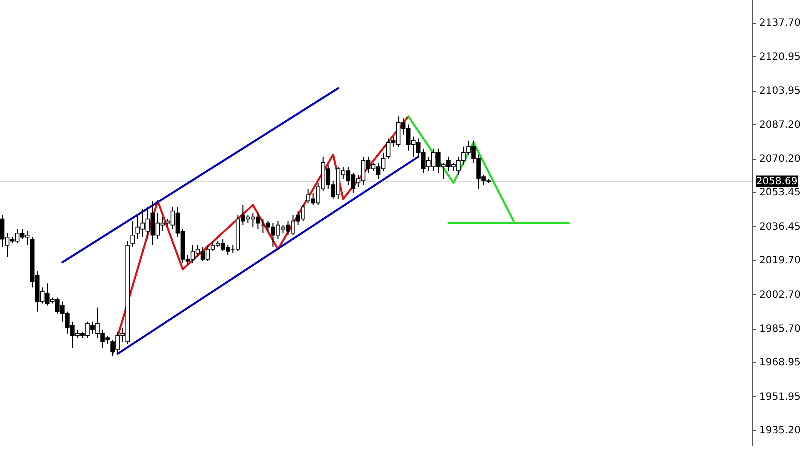  Describe the element at coordinates (780, 193) in the screenshot. I see `y-tick-label: 2053.45` at that location.